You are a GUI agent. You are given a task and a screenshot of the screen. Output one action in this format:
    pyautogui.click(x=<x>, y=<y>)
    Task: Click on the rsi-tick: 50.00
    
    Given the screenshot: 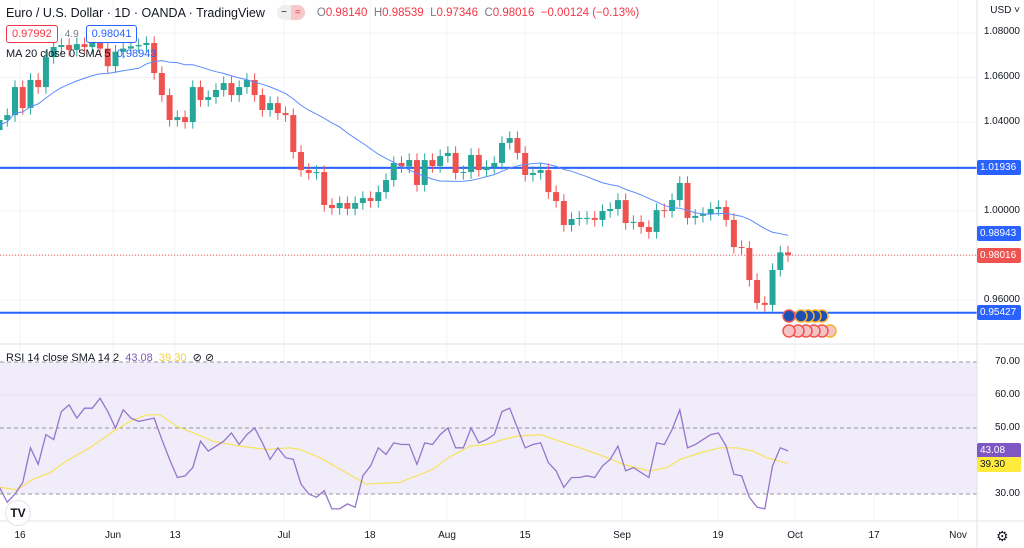 What is the action you would take?
    pyautogui.click(x=1007, y=427)
    